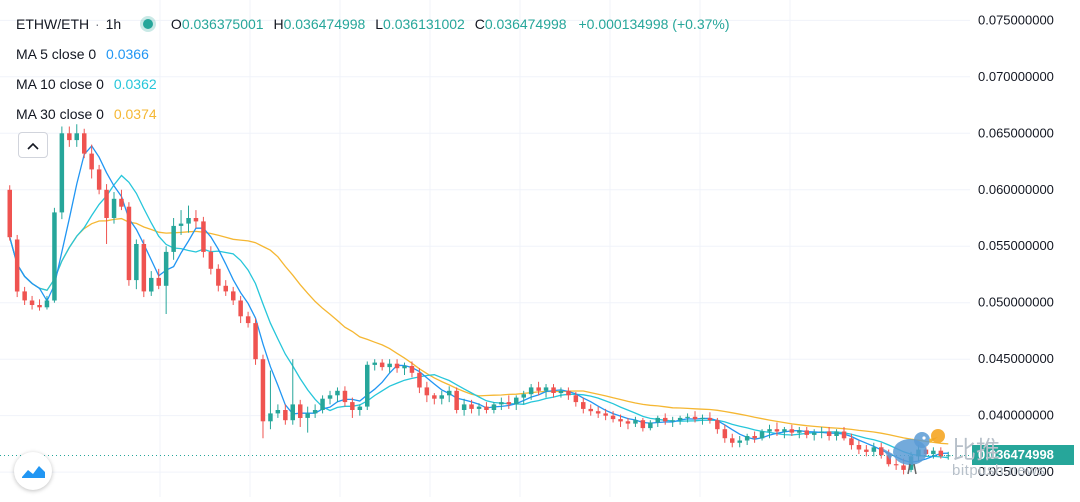 This screenshot has width=1080, height=502. Describe the element at coordinates (1016, 415) in the screenshot. I see `price-axis-tick-label: 0.040000000` at that location.